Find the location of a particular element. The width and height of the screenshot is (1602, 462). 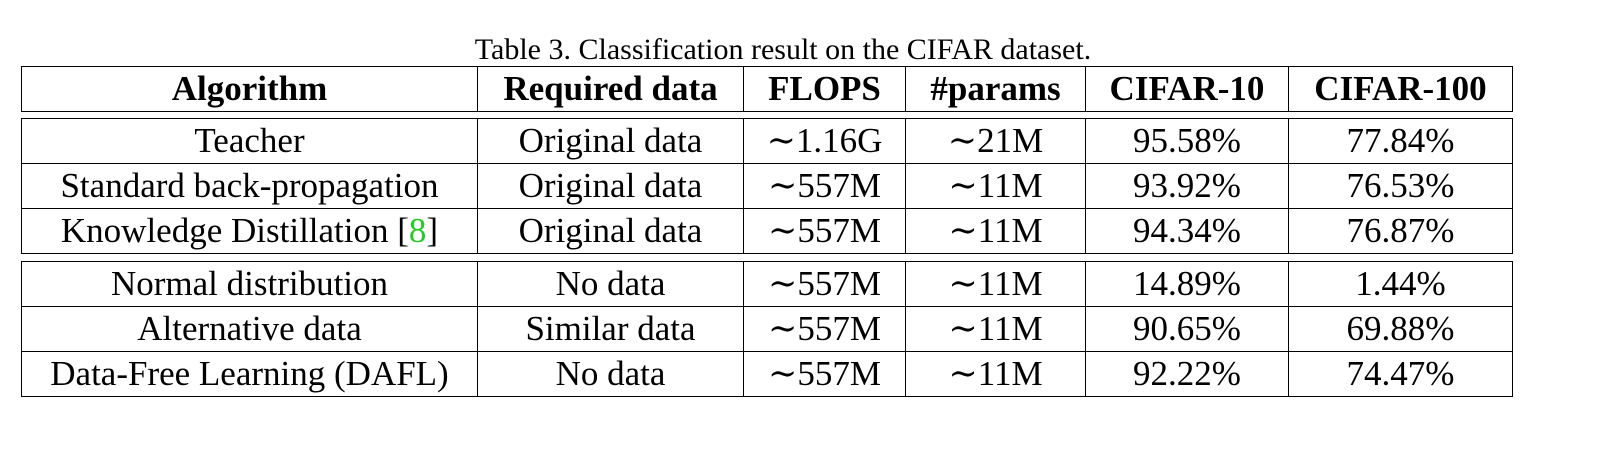

header-flops: FLOPS is located at coordinates (824, 89).